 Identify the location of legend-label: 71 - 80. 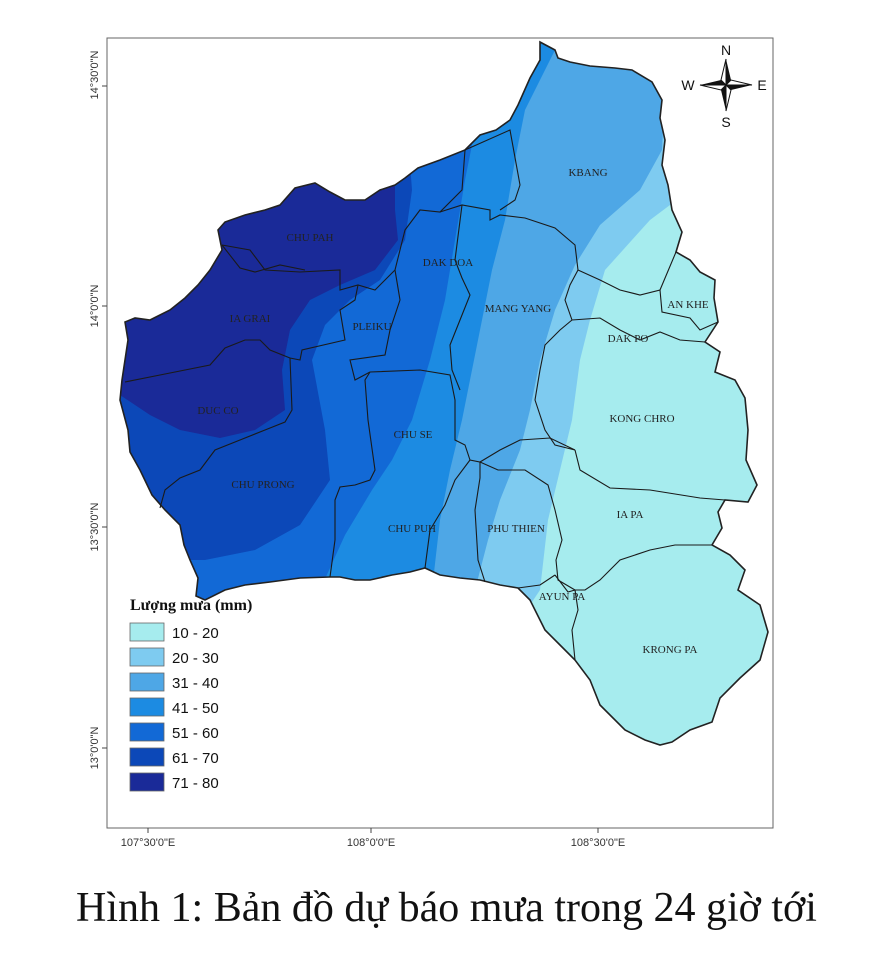
(195, 783).